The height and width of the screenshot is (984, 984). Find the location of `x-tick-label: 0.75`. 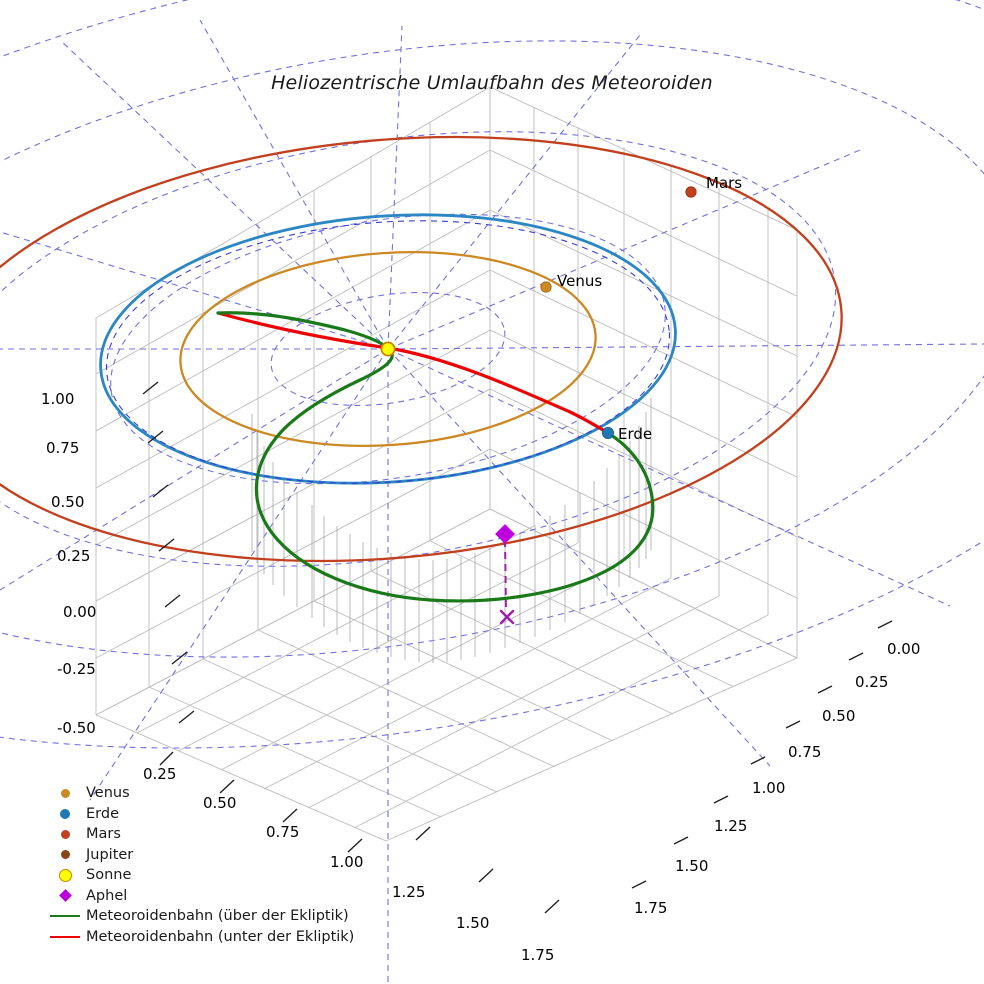

x-tick-label: 0.75 is located at coordinates (282, 832).